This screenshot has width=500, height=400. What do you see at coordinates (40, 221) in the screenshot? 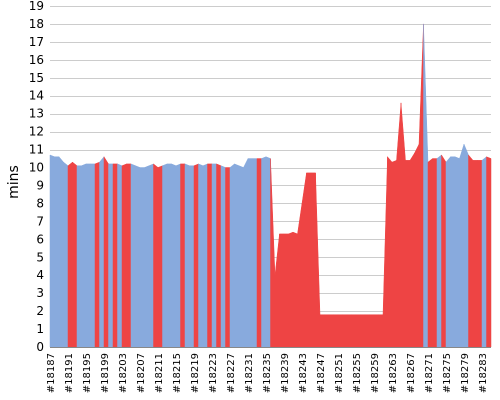
I see `y-tick-label: 7` at bounding box center [40, 221].